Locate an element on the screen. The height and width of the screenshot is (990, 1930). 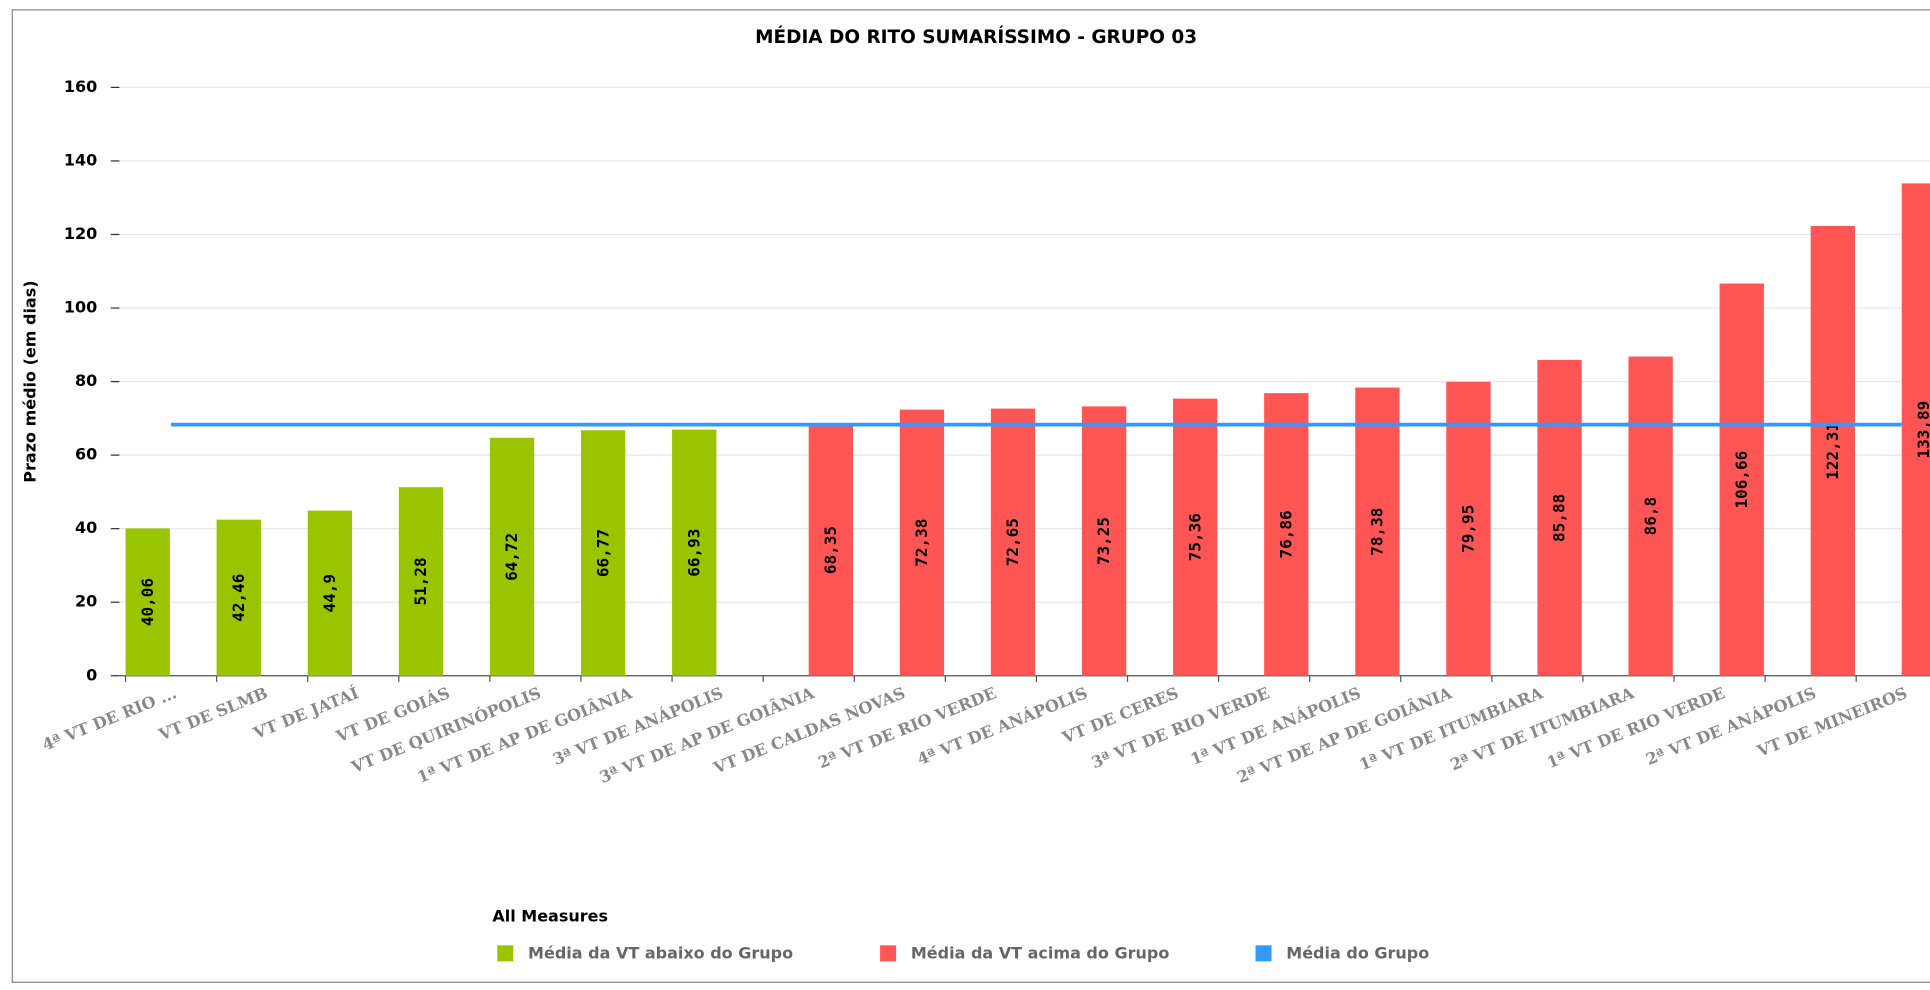
value-label: 72,65 is located at coordinates (1012, 542).